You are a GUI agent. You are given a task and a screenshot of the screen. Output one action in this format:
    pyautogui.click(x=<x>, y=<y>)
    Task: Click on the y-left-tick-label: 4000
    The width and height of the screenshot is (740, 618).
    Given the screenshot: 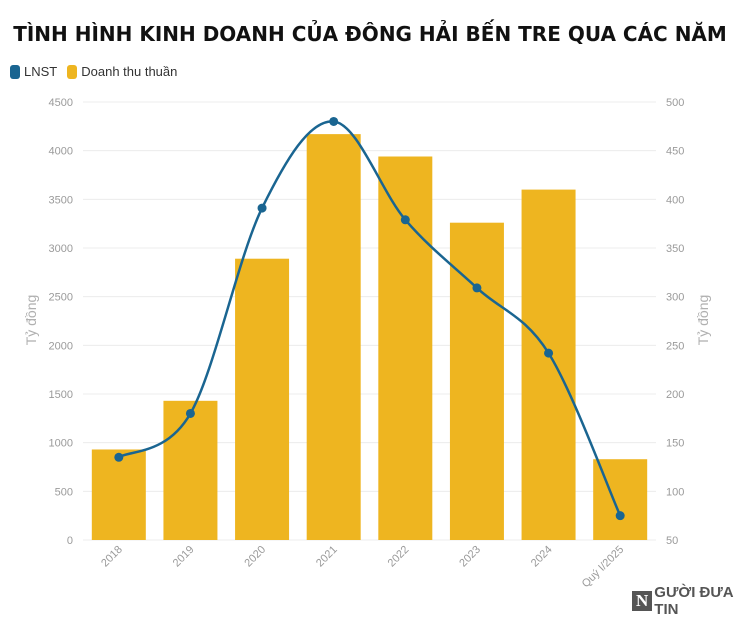 What is the action you would take?
    pyautogui.click(x=61, y=152)
    